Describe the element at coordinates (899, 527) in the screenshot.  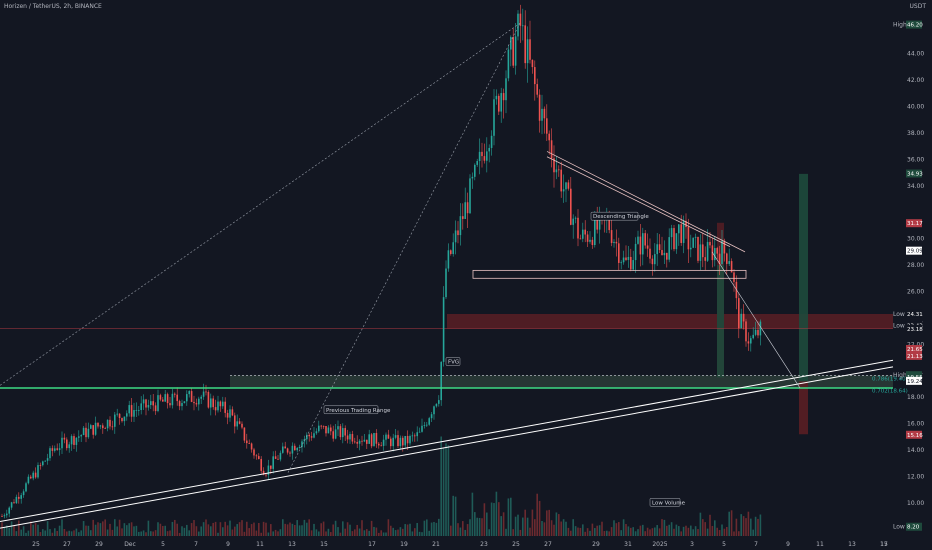
I see `price-tag-label: Low` at that location.